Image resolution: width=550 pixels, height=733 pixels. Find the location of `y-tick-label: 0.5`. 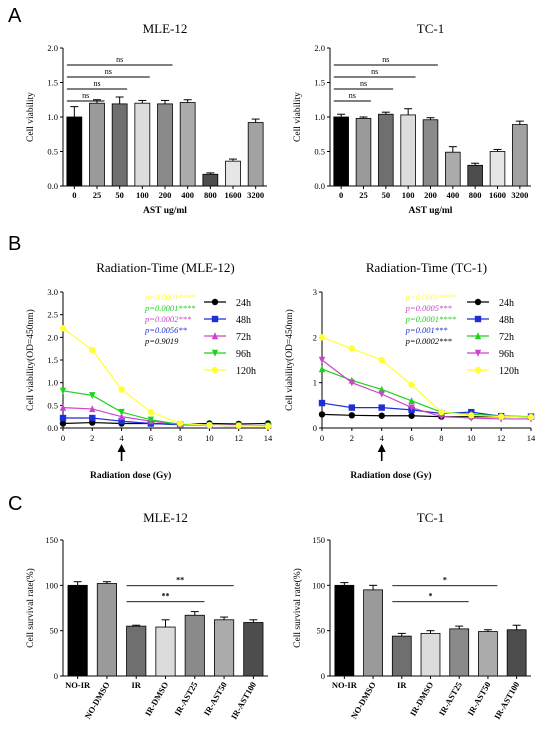

y-tick-label: 0.5 is located at coordinates (319, 152).